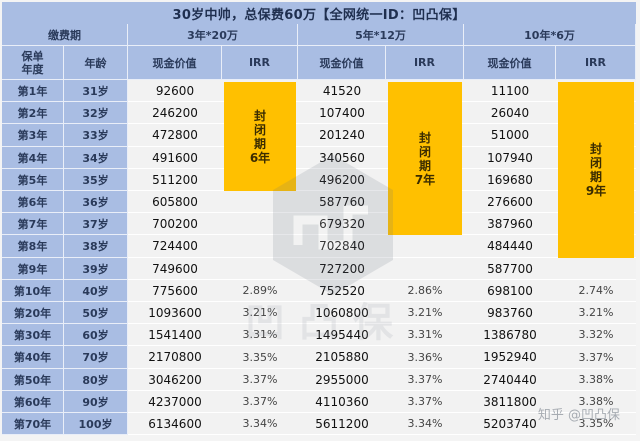 This screenshot has width=640, height=441. Describe the element at coordinates (96, 202) in the screenshot. I see `age-cell: 36岁` at that location.